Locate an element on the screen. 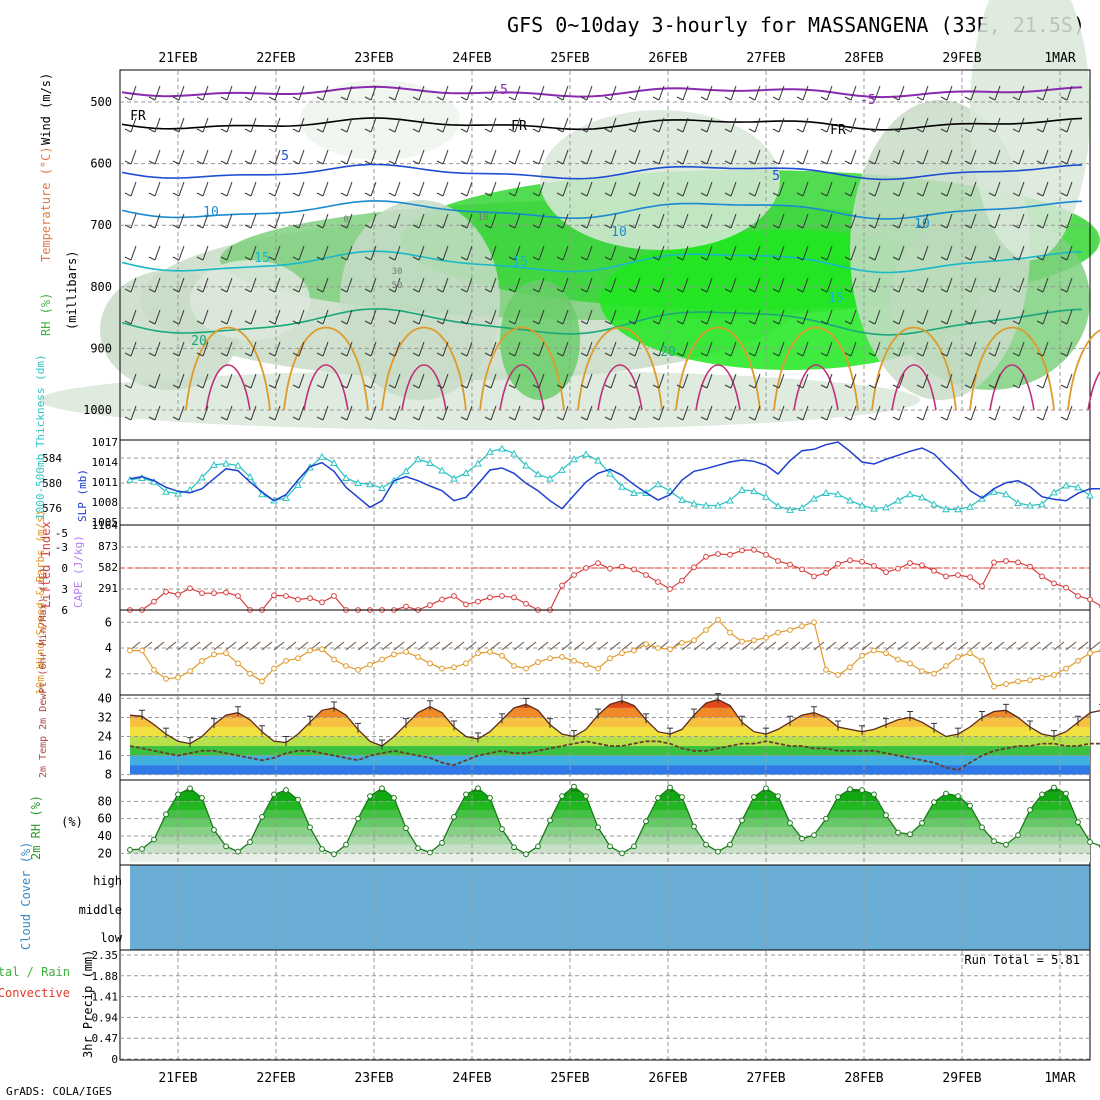 The height and width of the screenshot is (1100, 1100). lifted-index-line is located at coordinates (615, 580).